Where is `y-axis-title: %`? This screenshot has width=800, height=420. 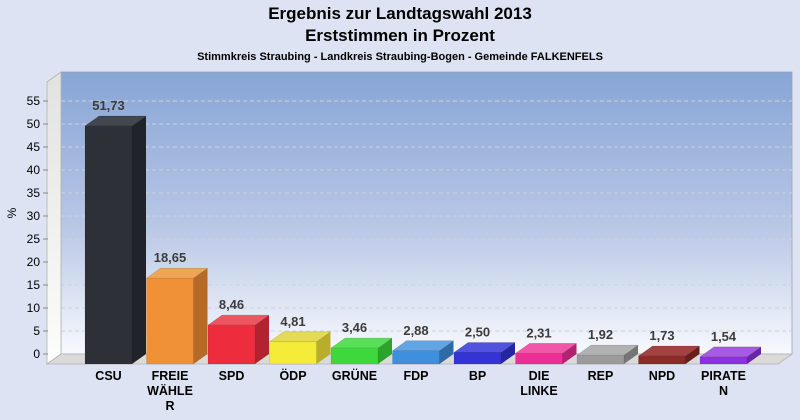 y-axis-title: % is located at coordinates (12, 212).